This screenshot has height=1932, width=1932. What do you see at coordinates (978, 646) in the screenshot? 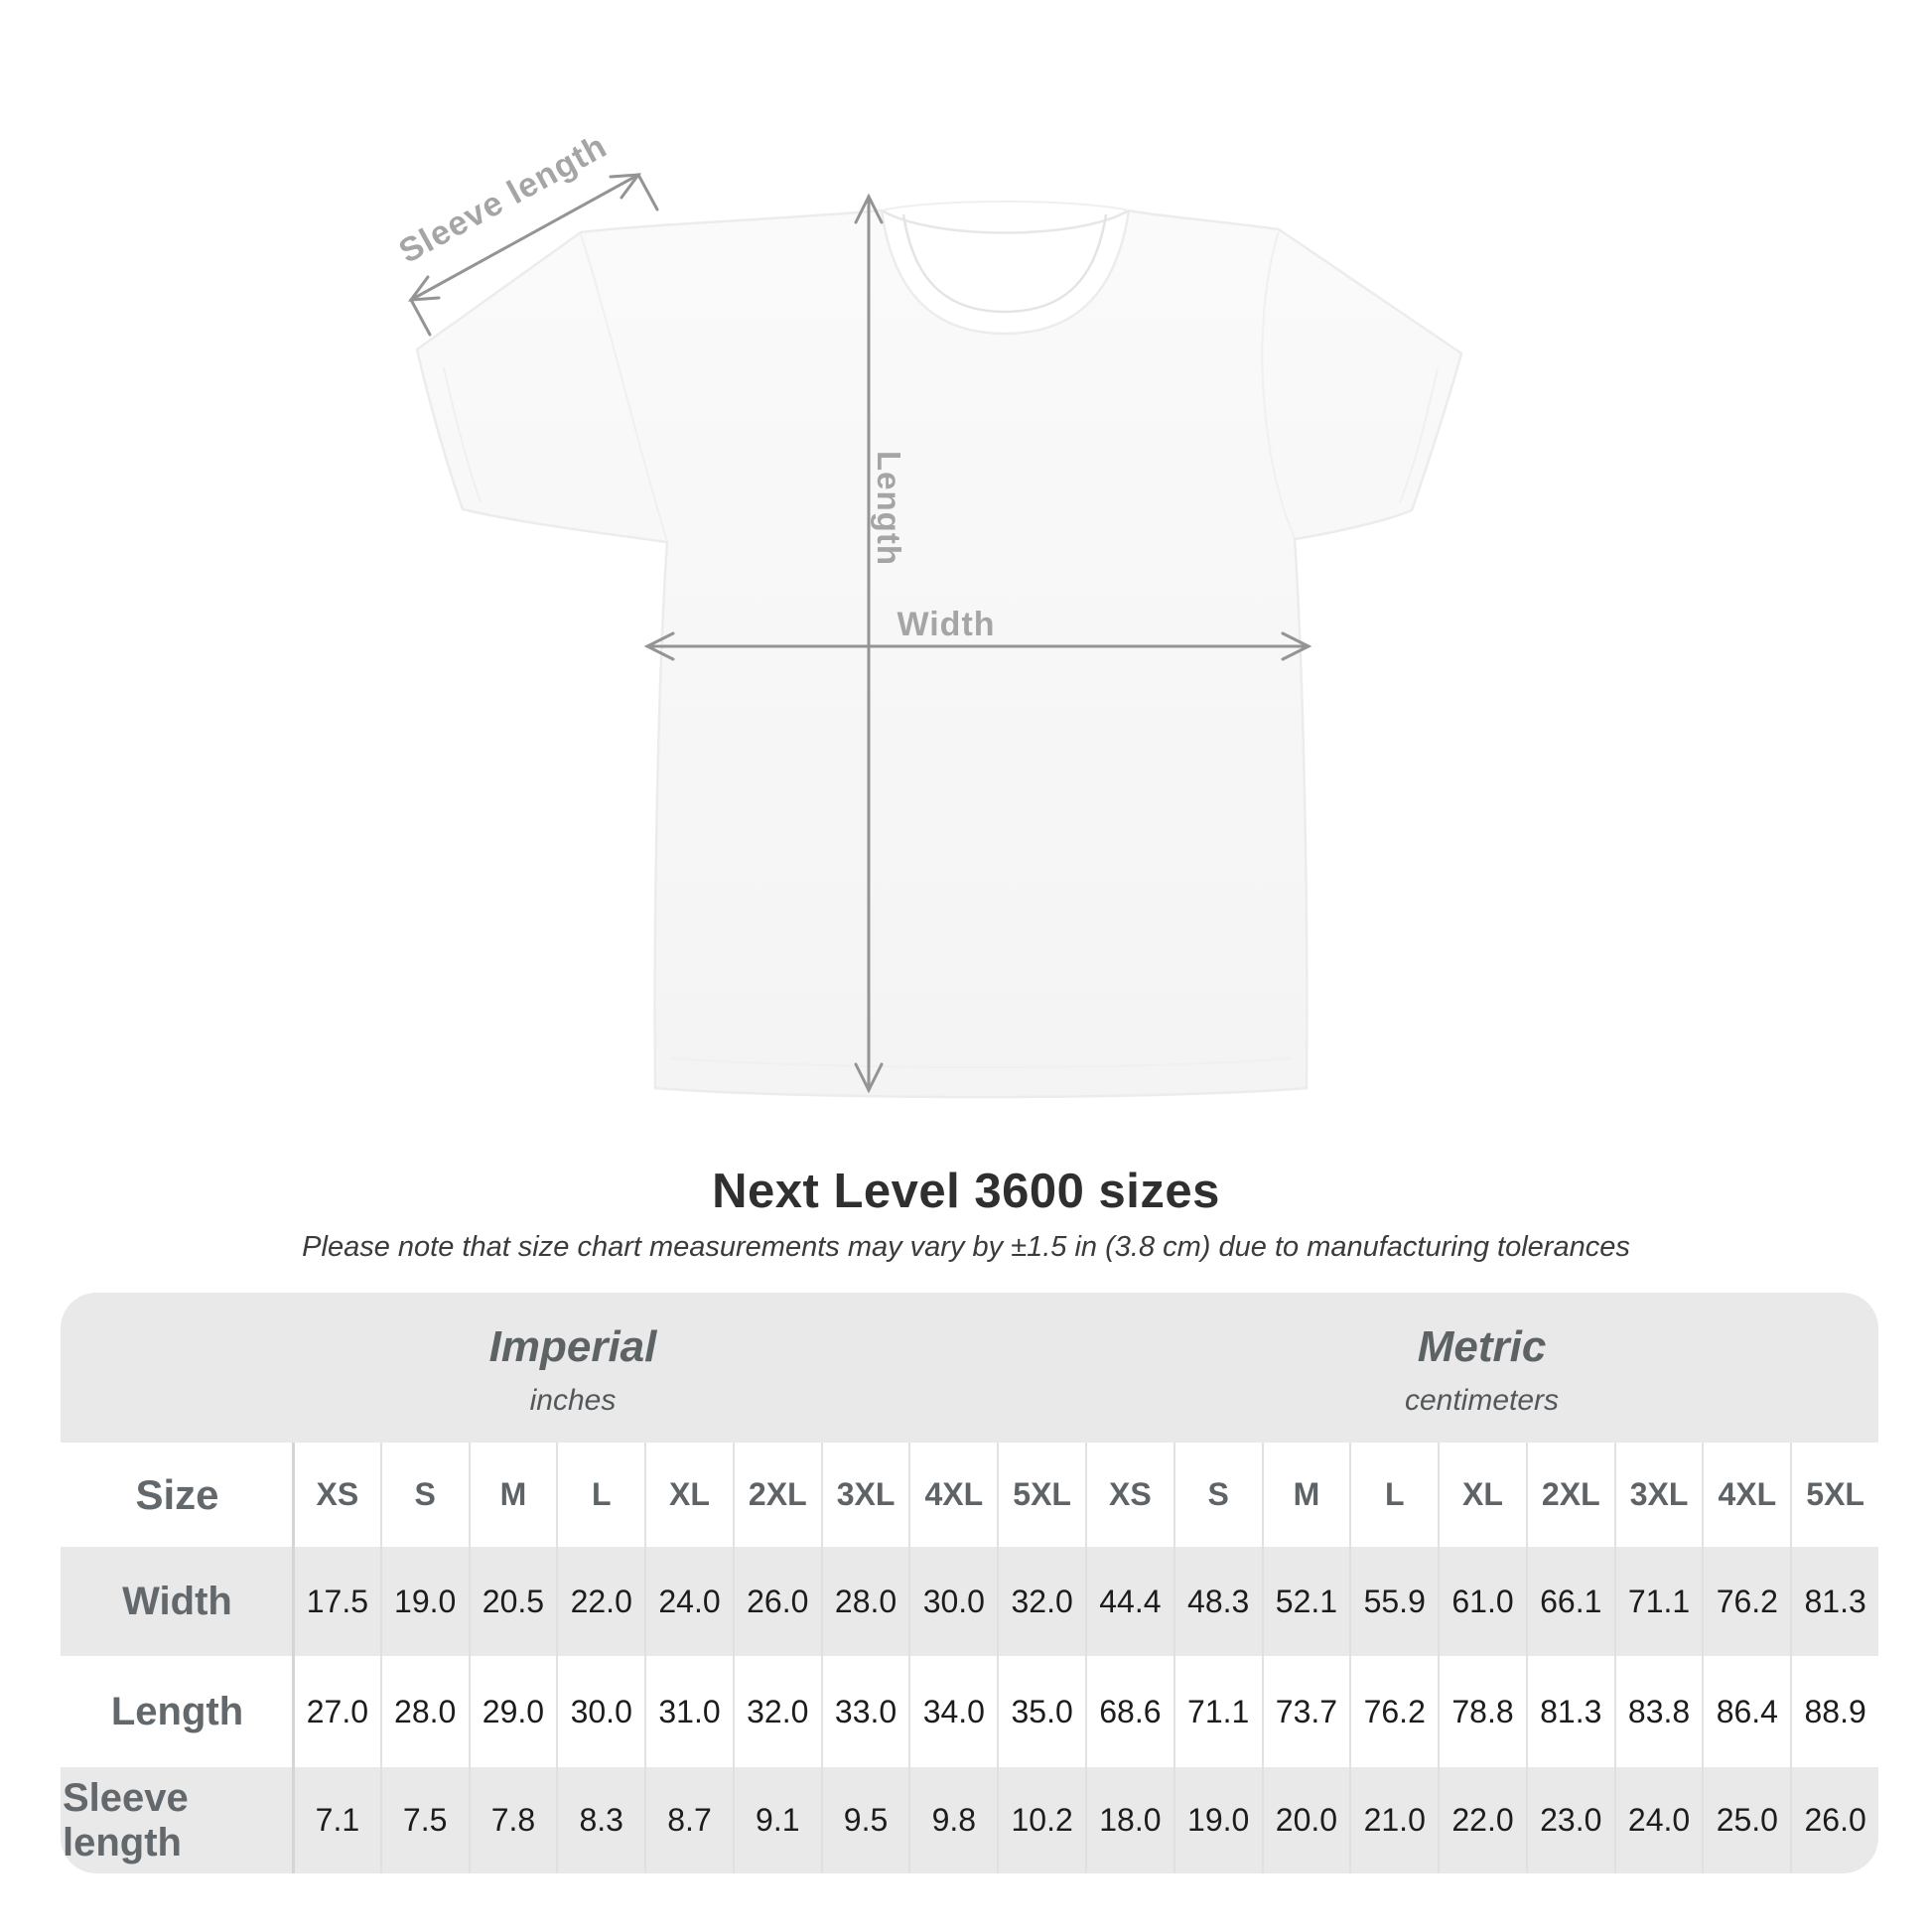
I see `width-arrow` at bounding box center [978, 646].